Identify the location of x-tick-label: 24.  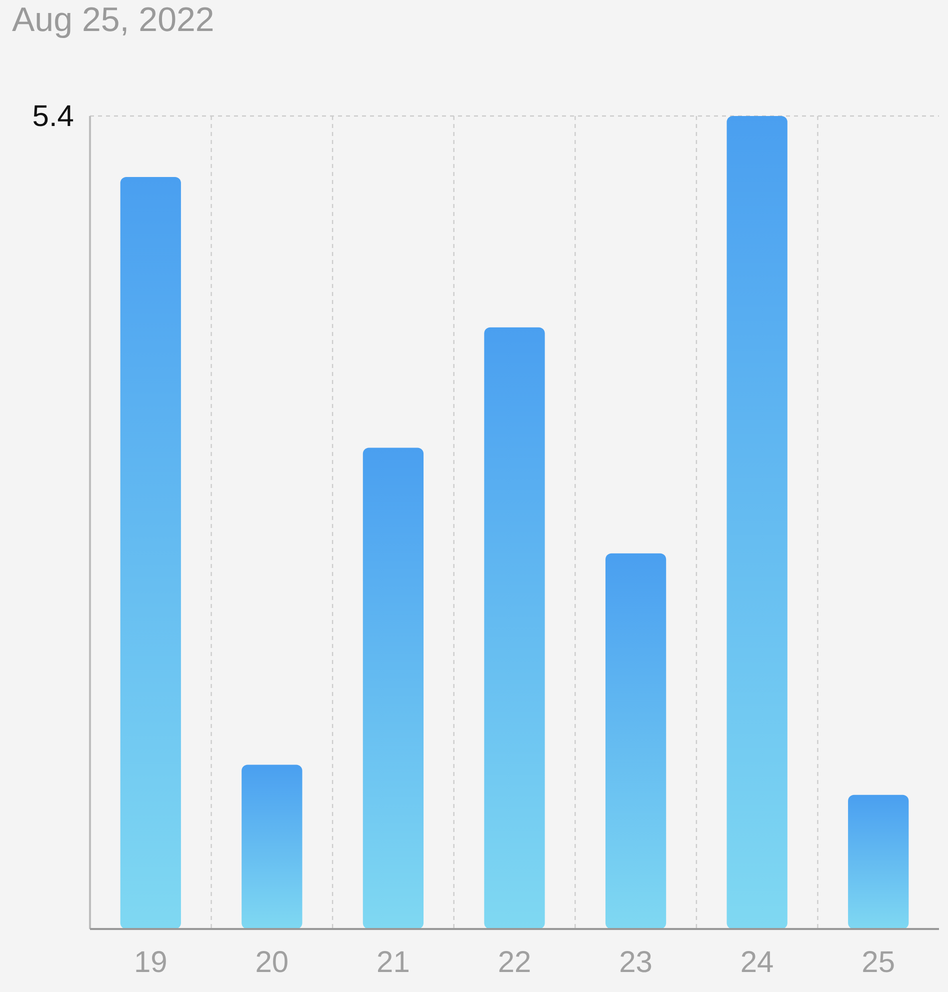
(757, 962).